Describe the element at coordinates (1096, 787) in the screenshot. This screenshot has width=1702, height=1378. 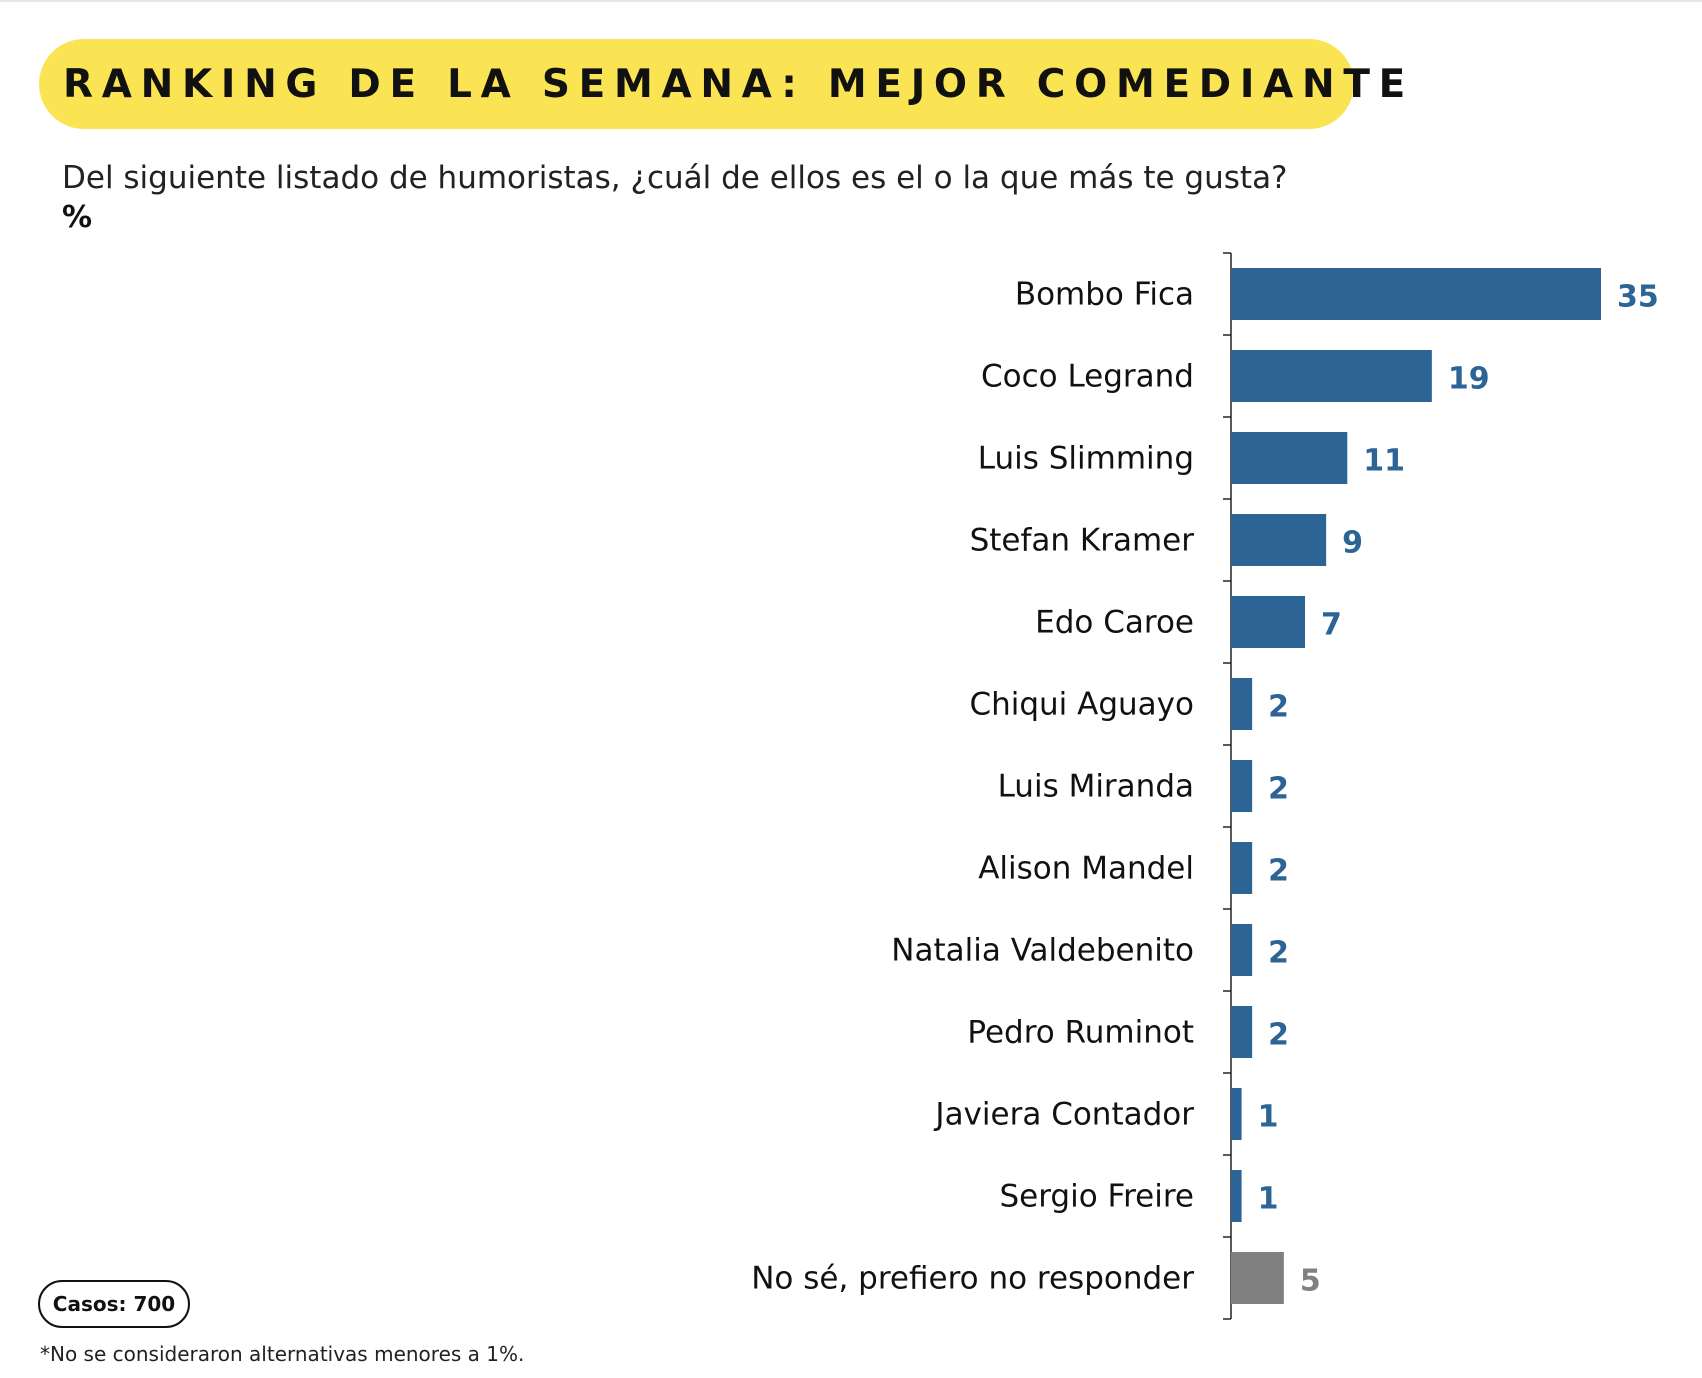
I see `category-label: Luis Miranda` at that location.